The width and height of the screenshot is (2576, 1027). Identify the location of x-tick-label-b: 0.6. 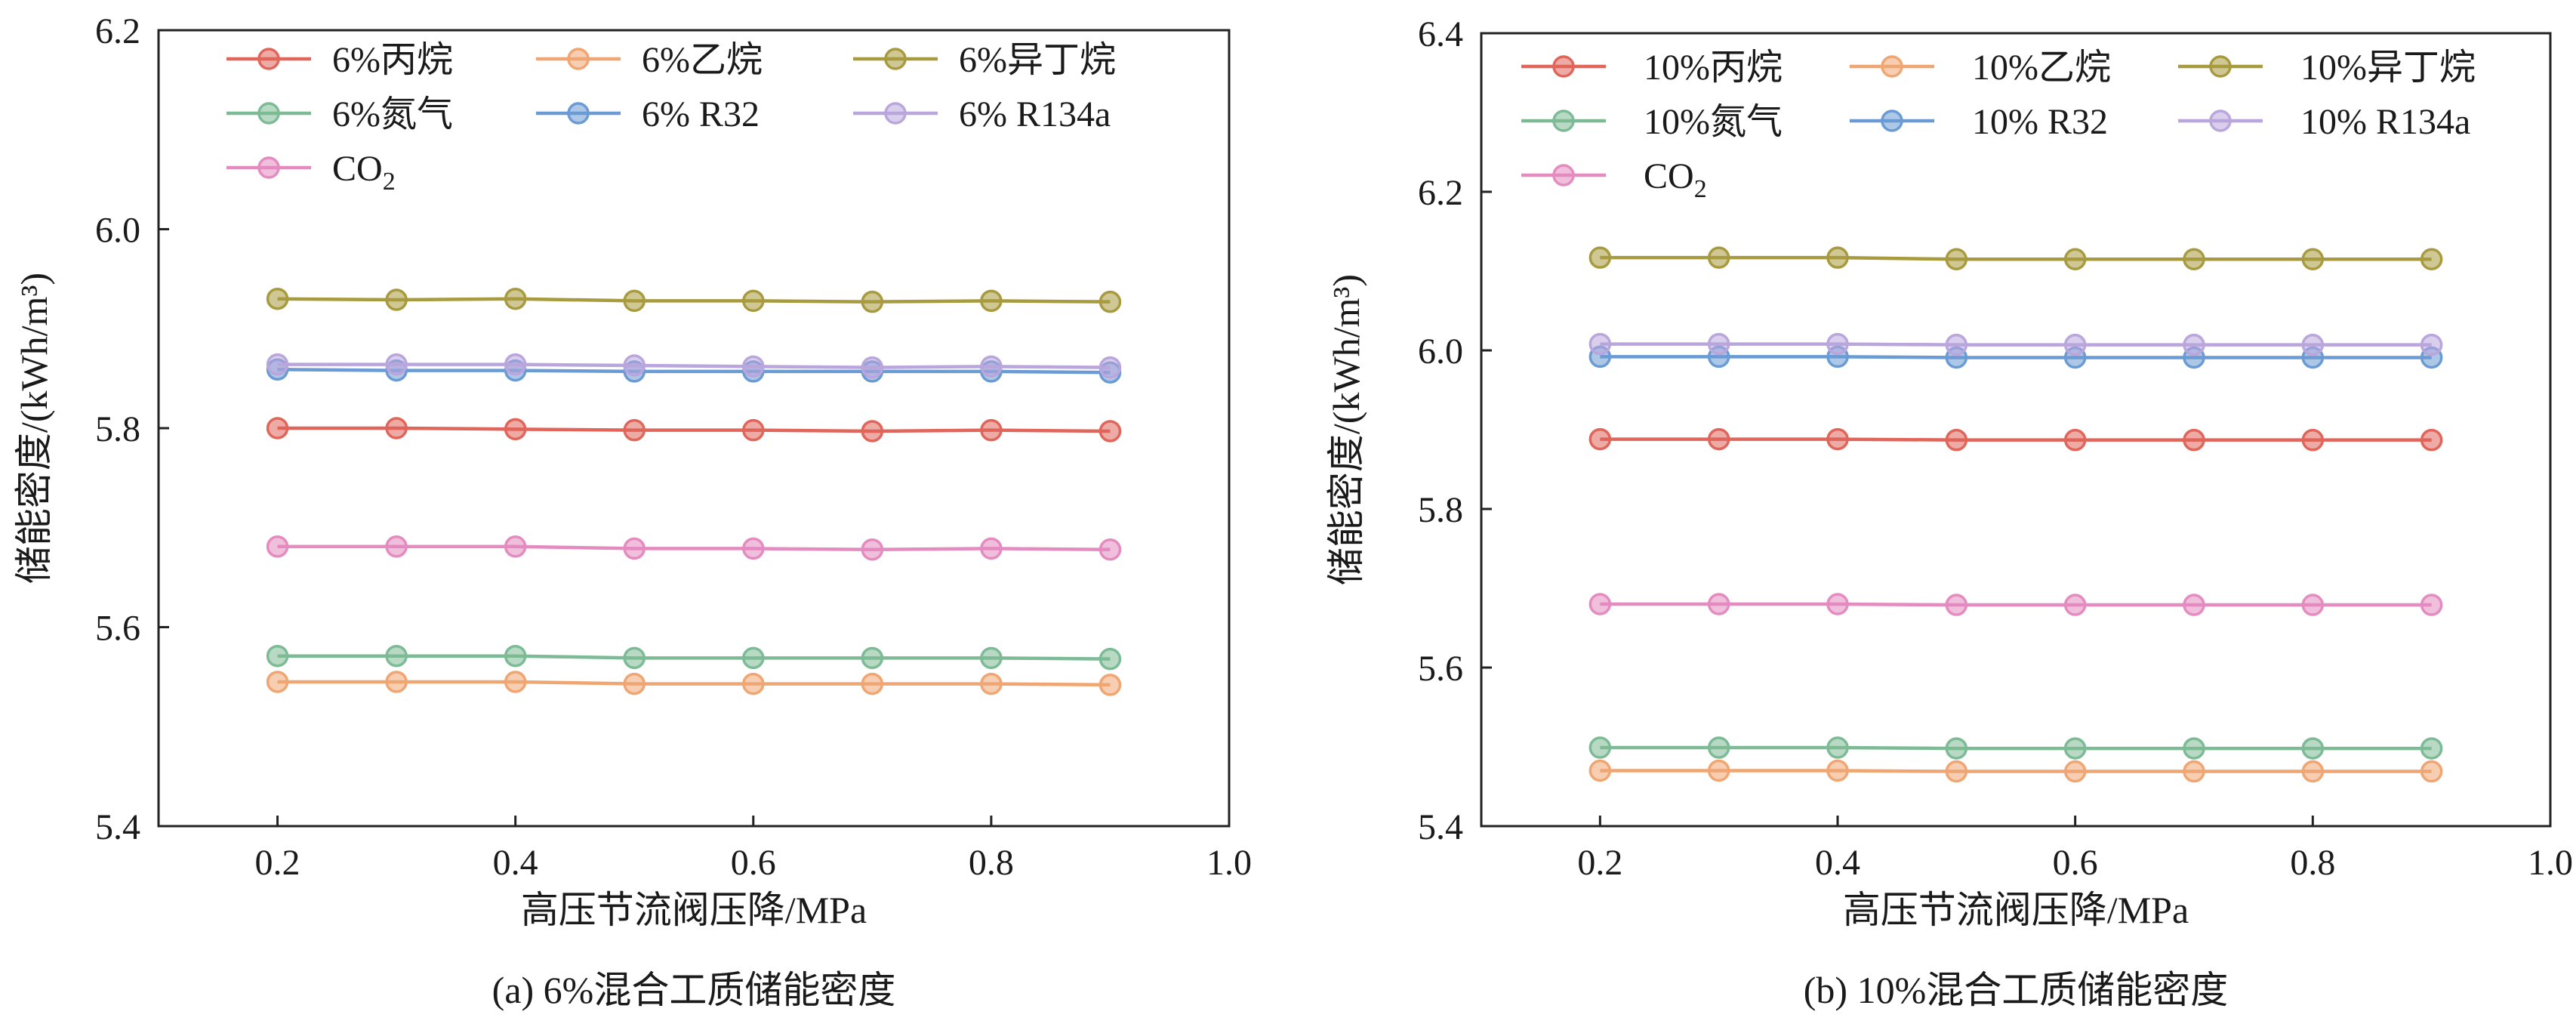
(2075, 863).